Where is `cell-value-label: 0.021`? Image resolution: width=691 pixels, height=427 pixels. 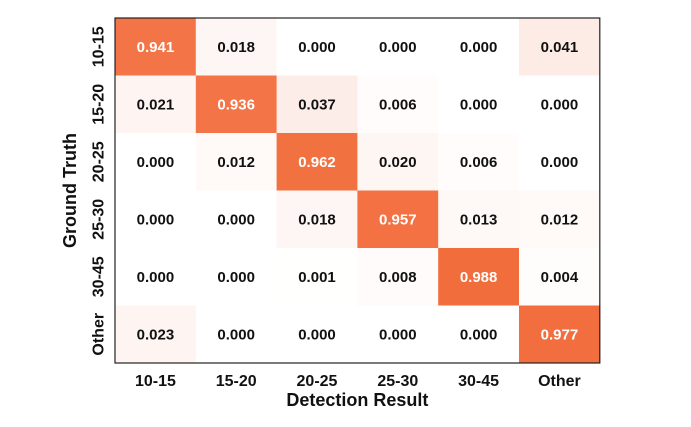
cell-value-label: 0.021 is located at coordinates (156, 104).